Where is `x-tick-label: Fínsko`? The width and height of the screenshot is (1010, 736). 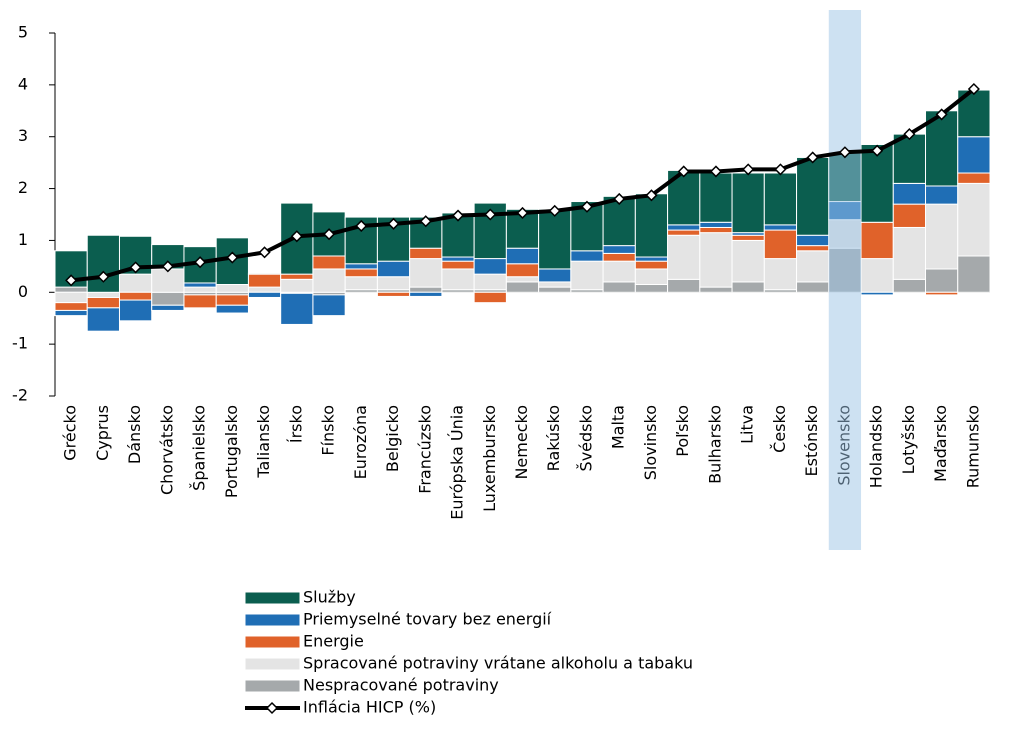 x-tick-label: Fínsko is located at coordinates (328, 430).